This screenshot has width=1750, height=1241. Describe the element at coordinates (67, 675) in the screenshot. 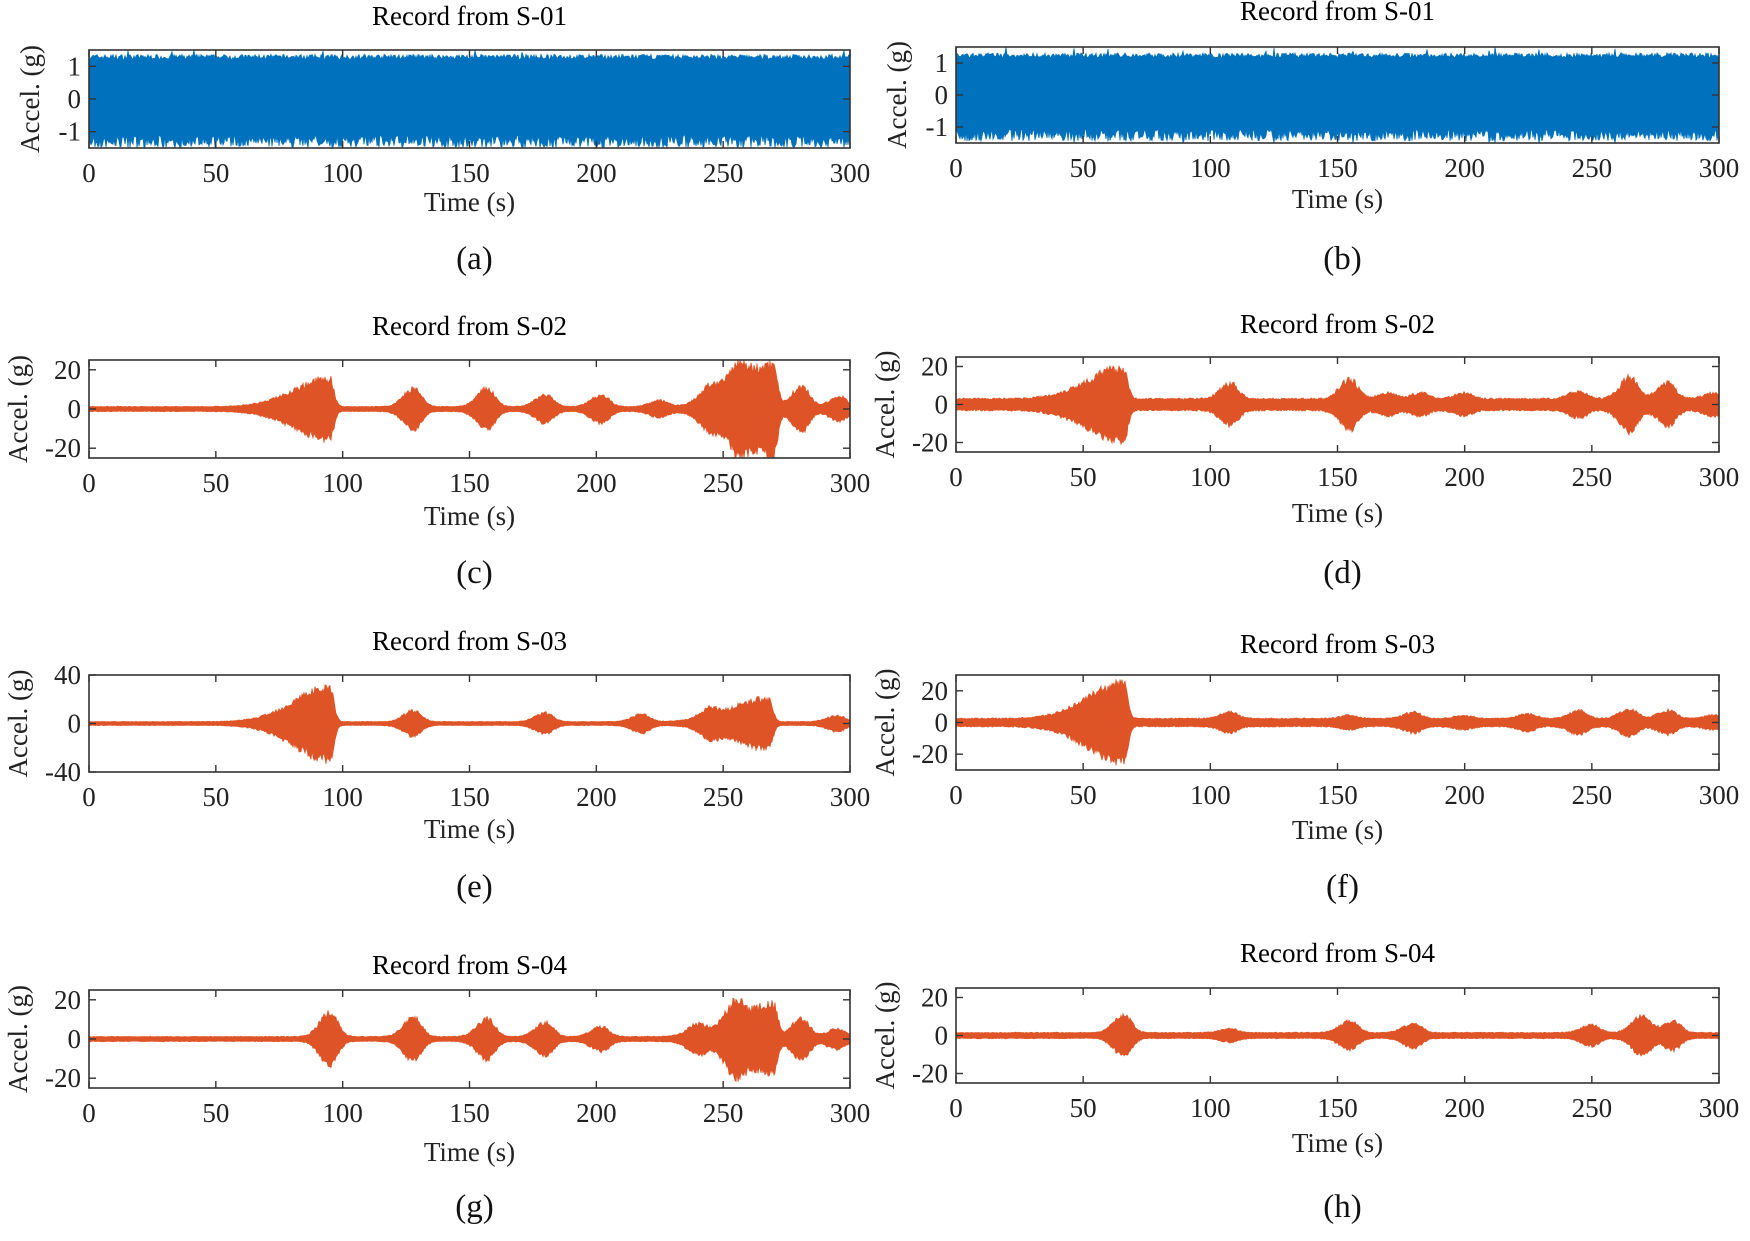

I see `y-tick-label: 40` at that location.